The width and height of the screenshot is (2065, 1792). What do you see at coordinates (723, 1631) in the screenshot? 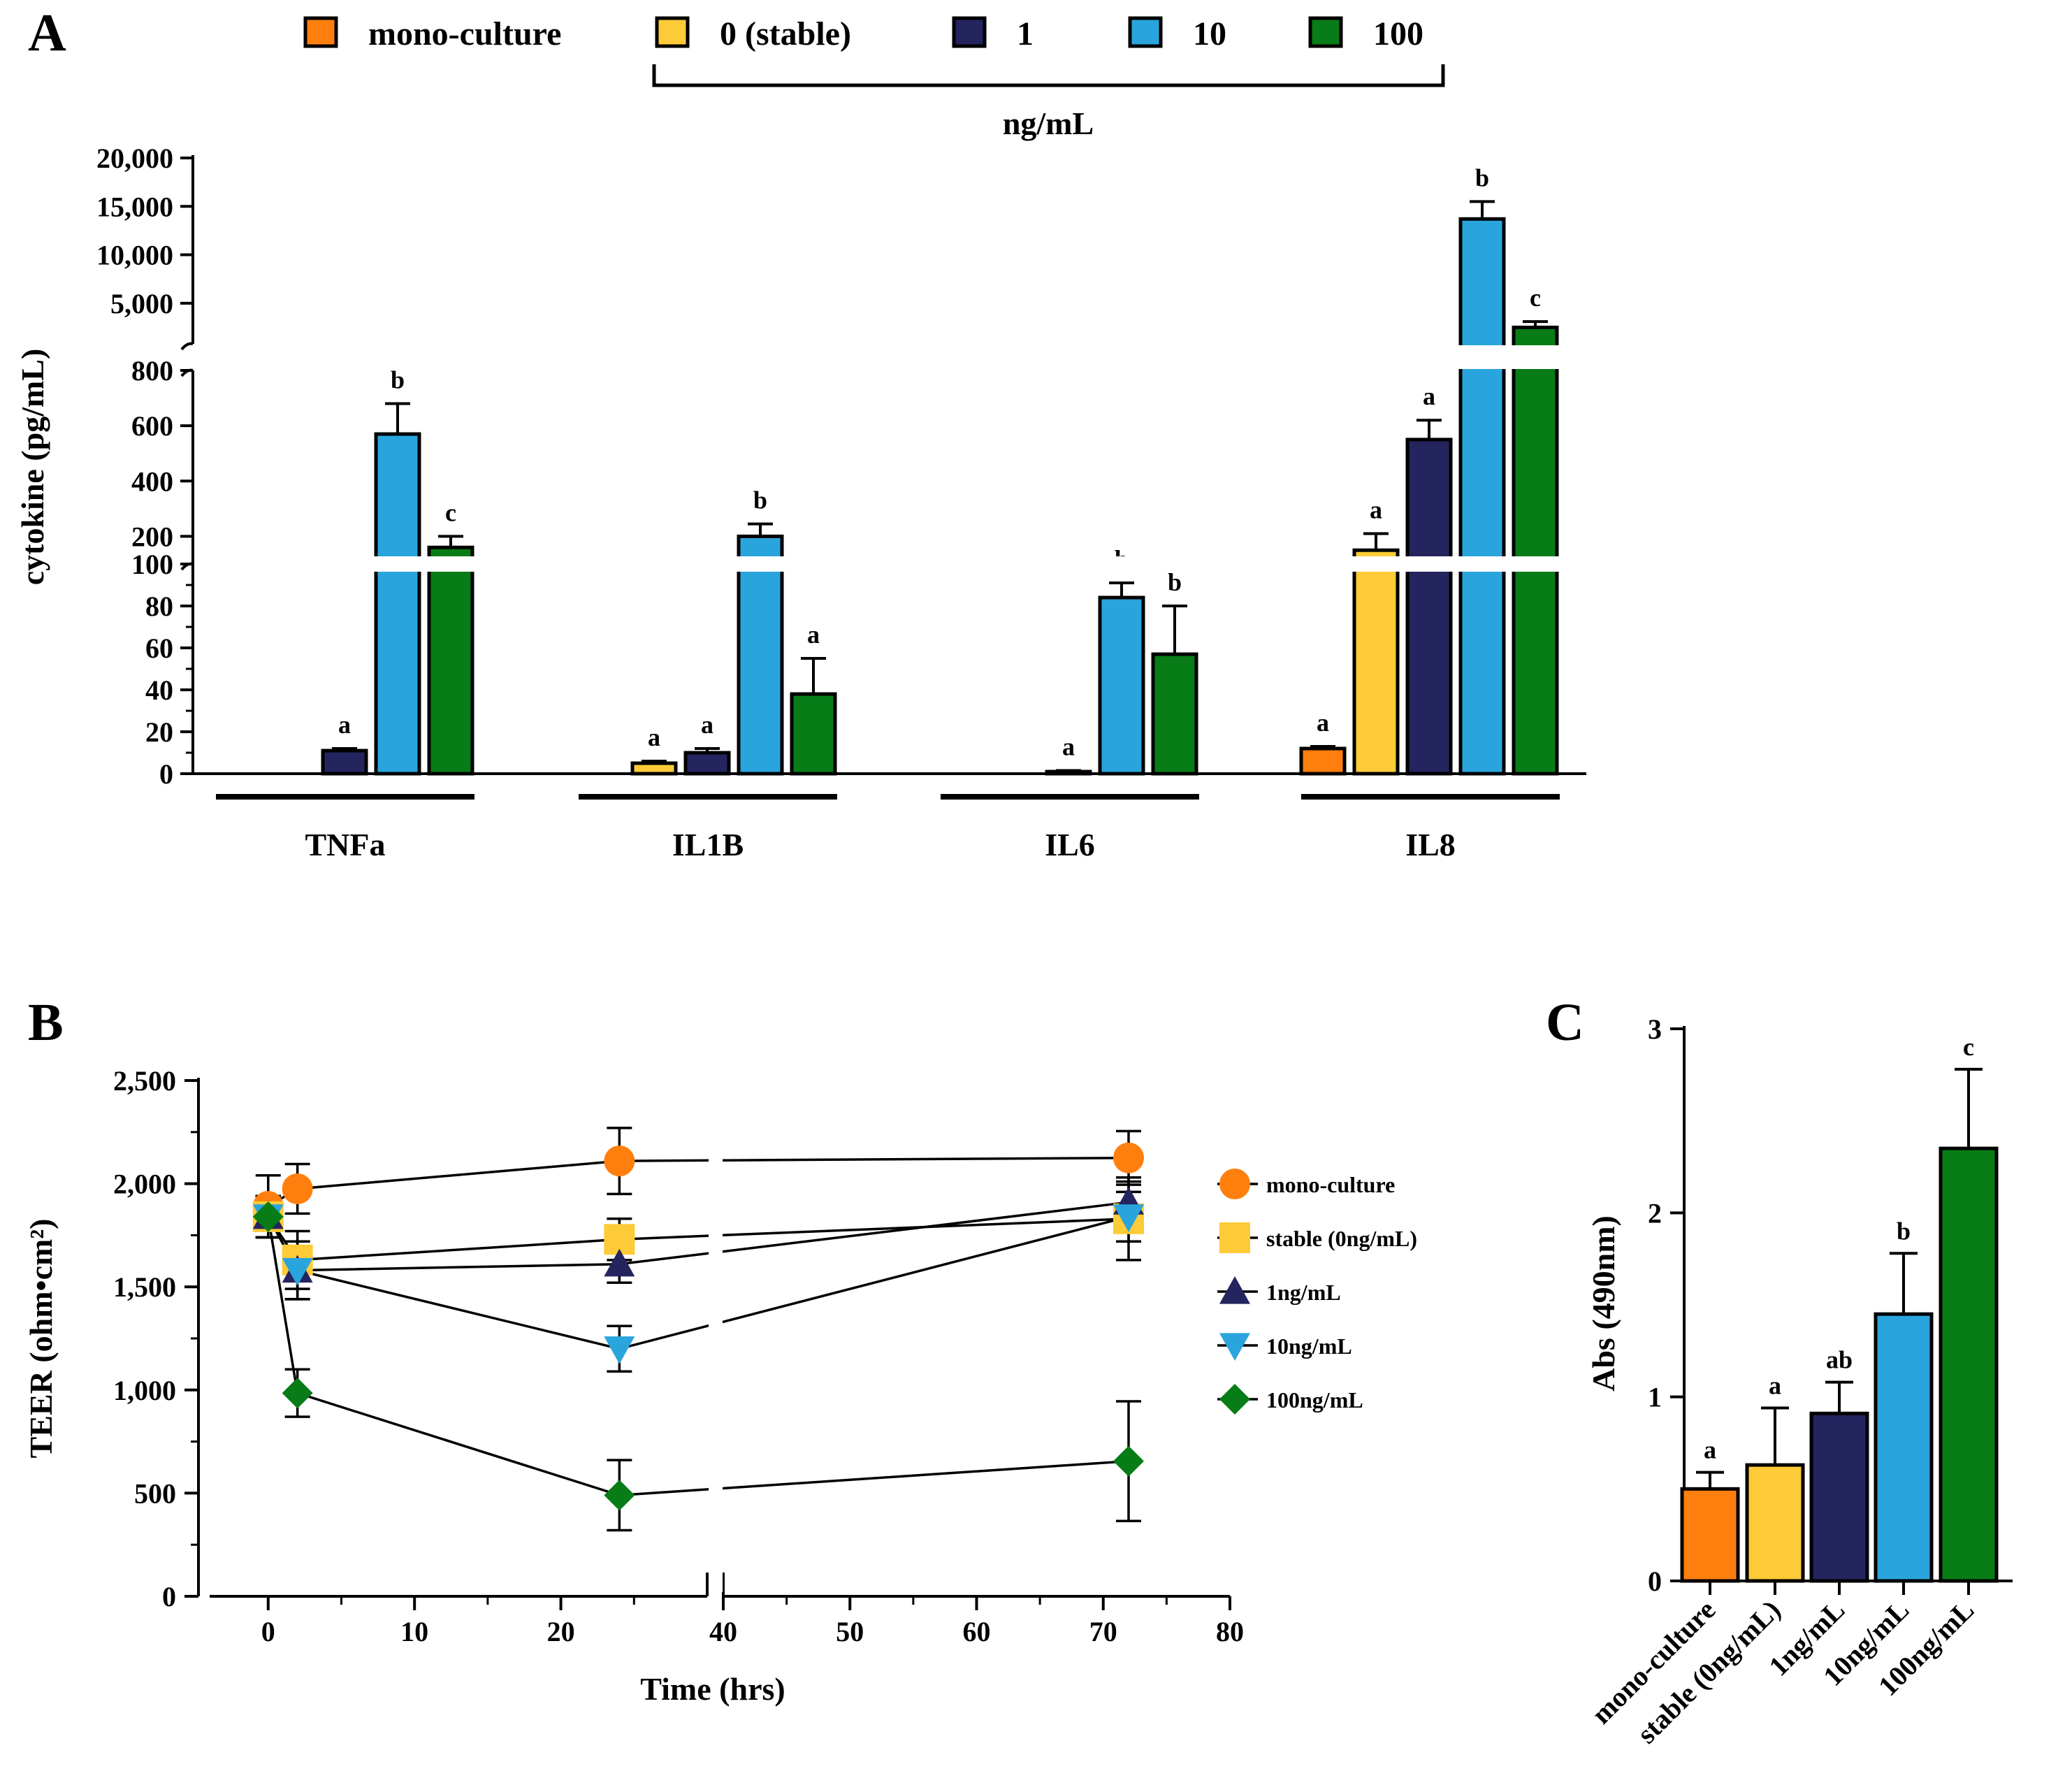
I see `x-tick-label: 40` at bounding box center [723, 1631].